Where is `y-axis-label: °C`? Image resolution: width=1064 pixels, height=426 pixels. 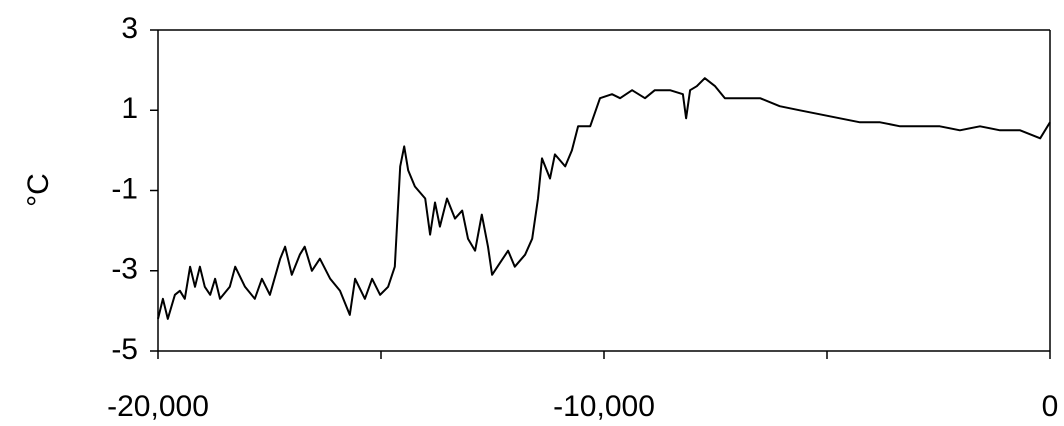 y-axis-label: °C is located at coordinates (38, 190).